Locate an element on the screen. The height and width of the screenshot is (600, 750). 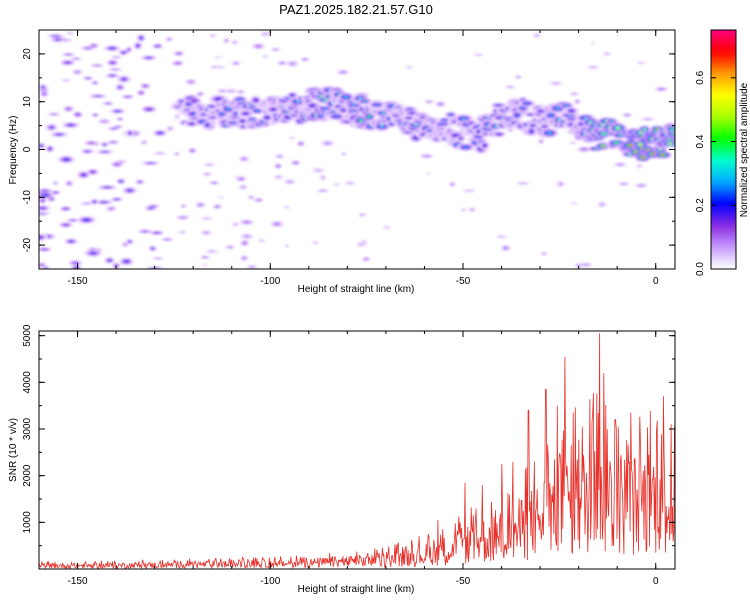
spectrogram-x-tick-label: -100 is located at coordinates (270, 281).